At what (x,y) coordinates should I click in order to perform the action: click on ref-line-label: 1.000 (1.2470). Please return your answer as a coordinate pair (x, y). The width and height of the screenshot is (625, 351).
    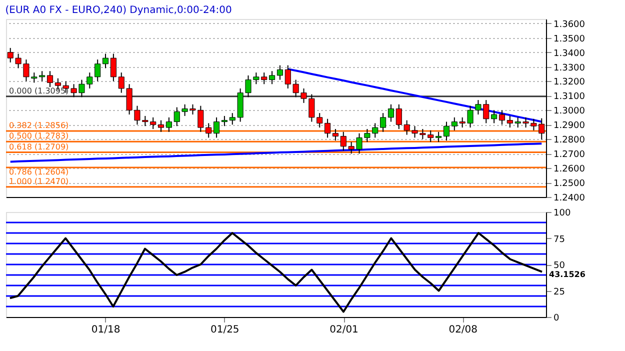
    Looking at the image, I should click on (39, 181).